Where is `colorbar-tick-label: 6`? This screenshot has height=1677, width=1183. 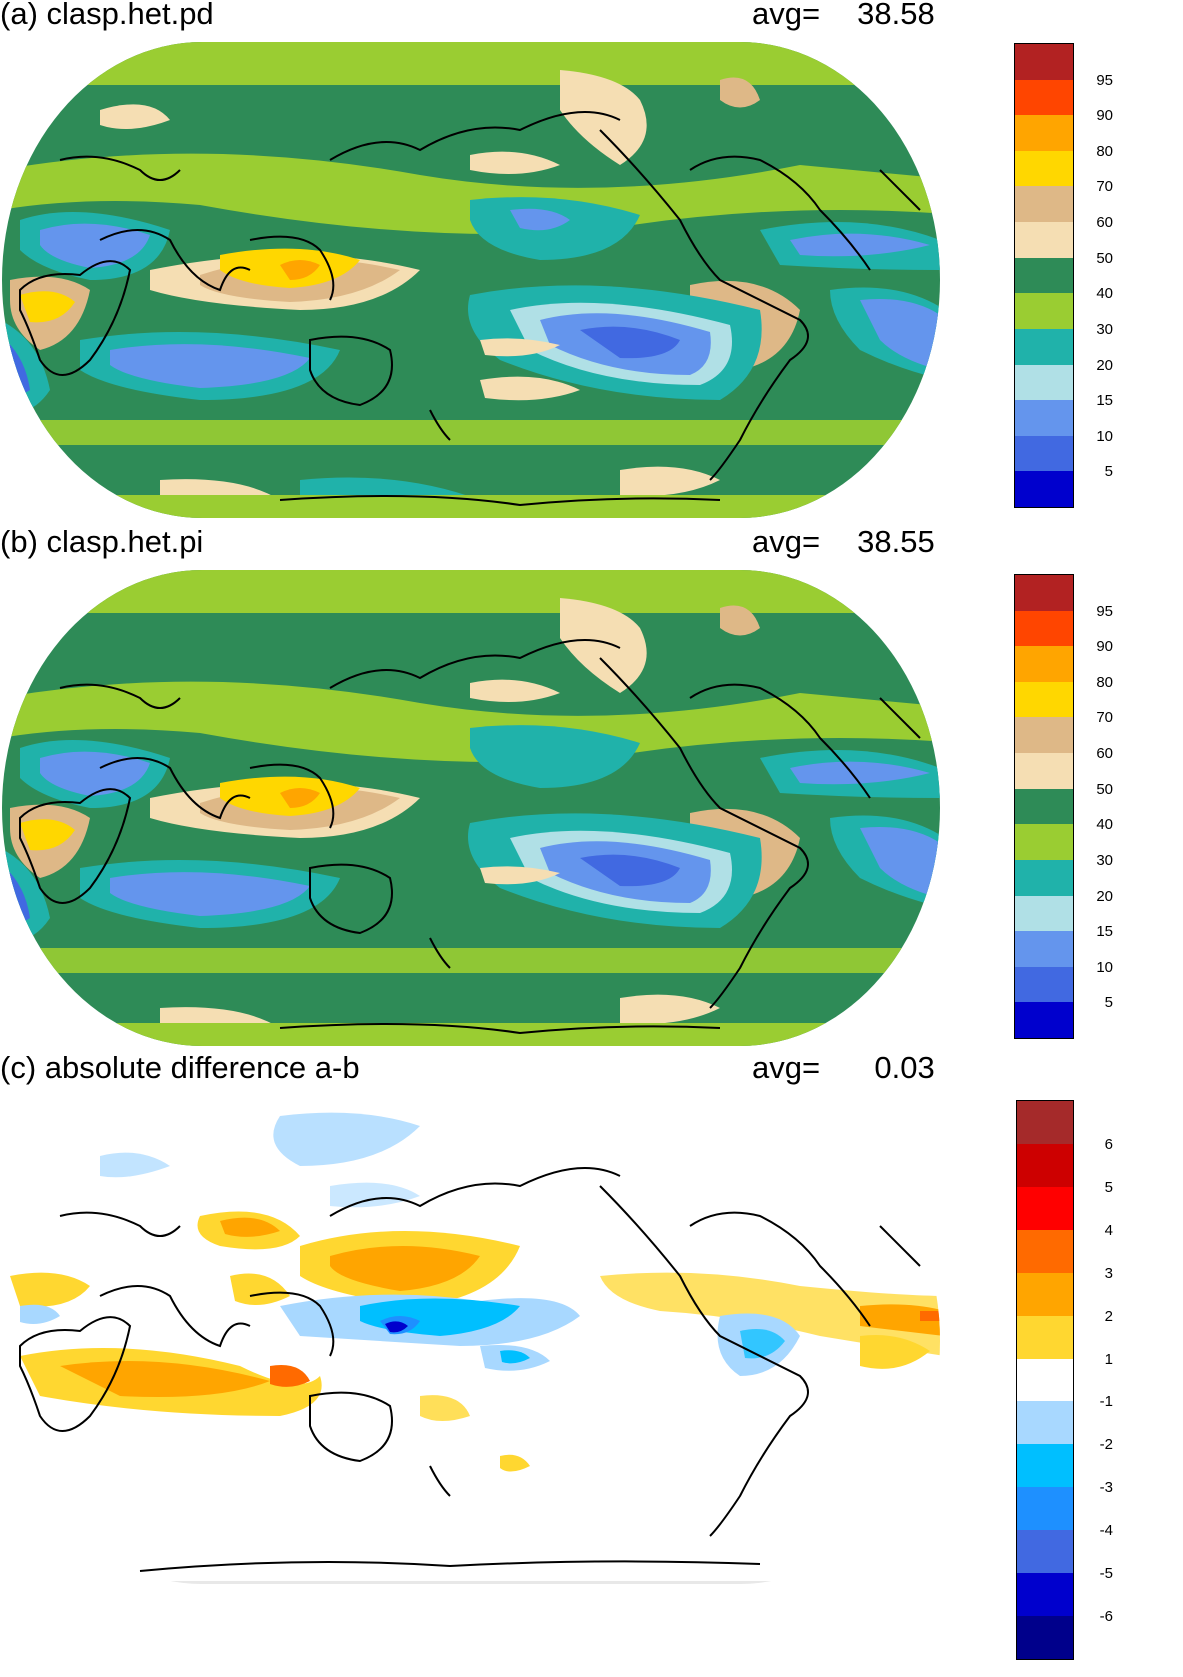 colorbar-tick-label: 6 is located at coordinates (1108, 1144).